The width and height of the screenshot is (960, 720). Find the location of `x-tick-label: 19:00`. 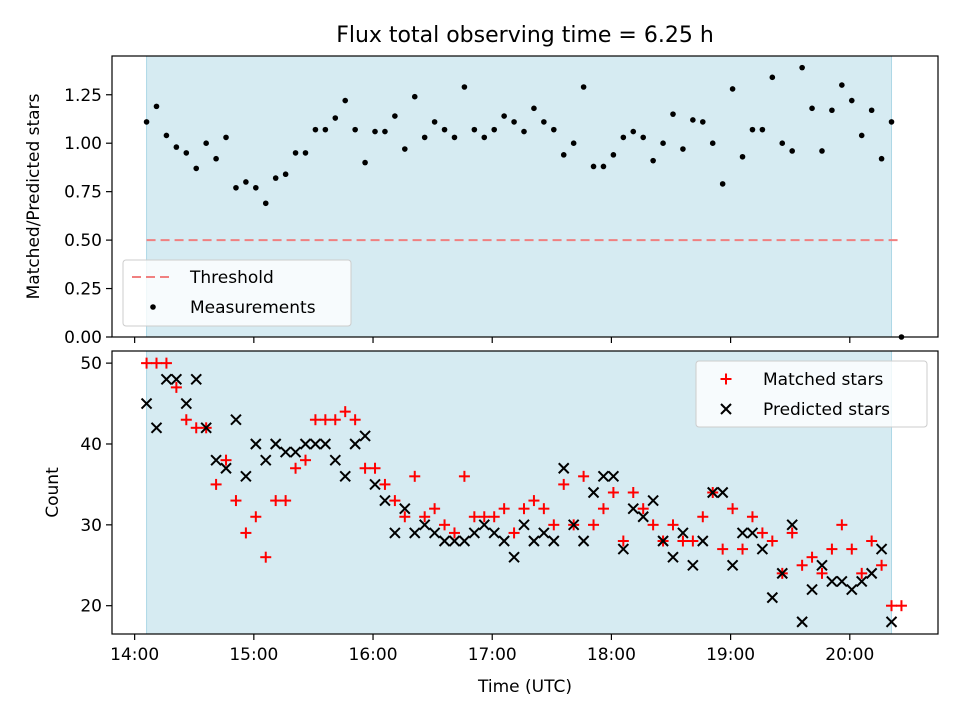

x-tick-label: 19:00 is located at coordinates (730, 655).